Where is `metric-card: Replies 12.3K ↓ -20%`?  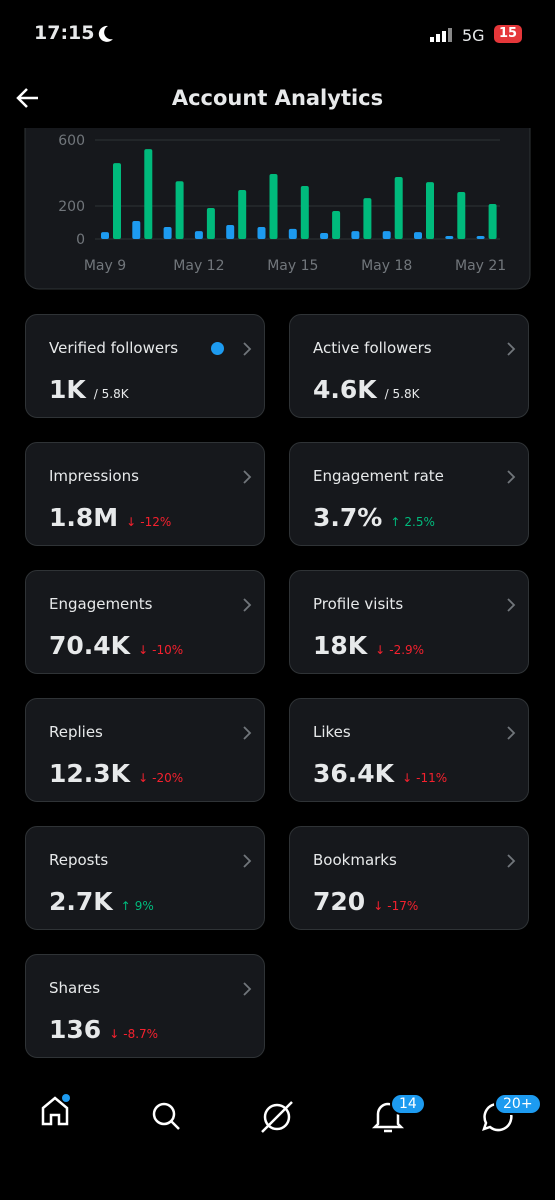 metric-card: Replies 12.3K ↓ -20% is located at coordinates (145, 750).